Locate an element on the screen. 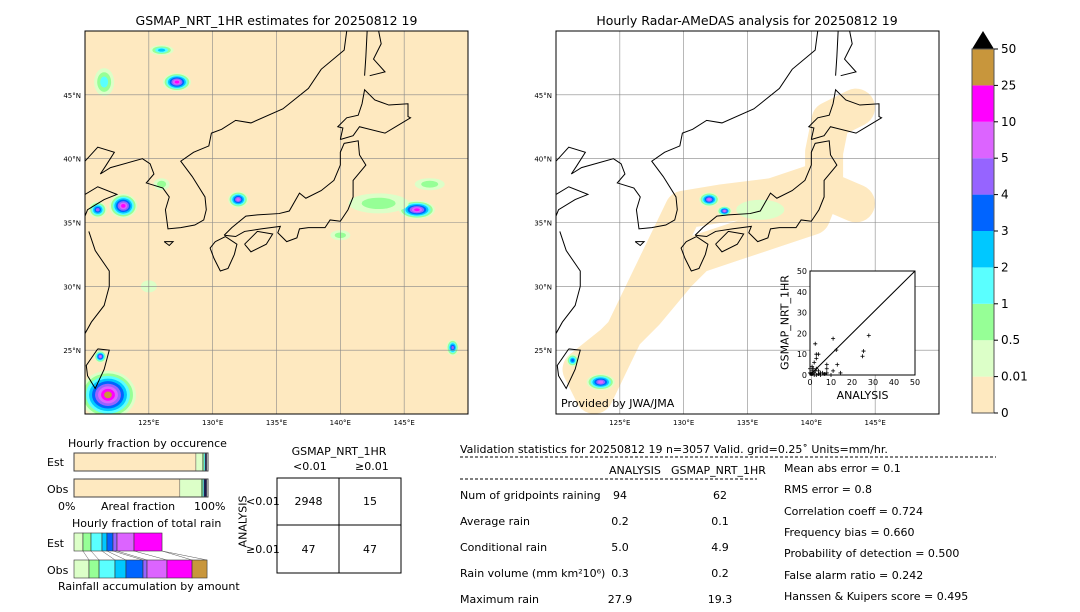 The image size is (1080, 612). ct-cell: 47 is located at coordinates (370, 549).